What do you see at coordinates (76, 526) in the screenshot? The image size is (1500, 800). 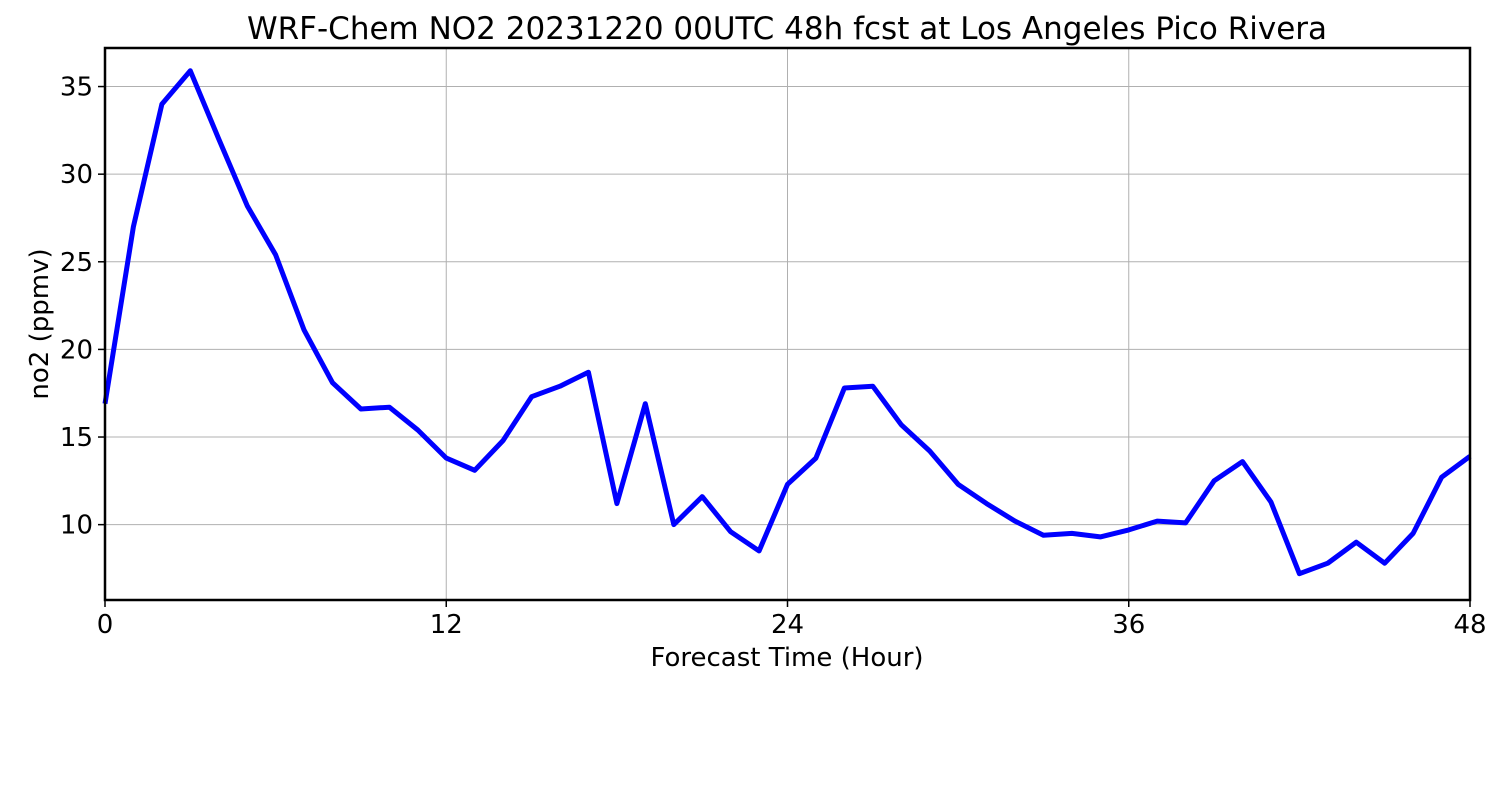 I see `y-tick-label: 10` at bounding box center [76, 526].